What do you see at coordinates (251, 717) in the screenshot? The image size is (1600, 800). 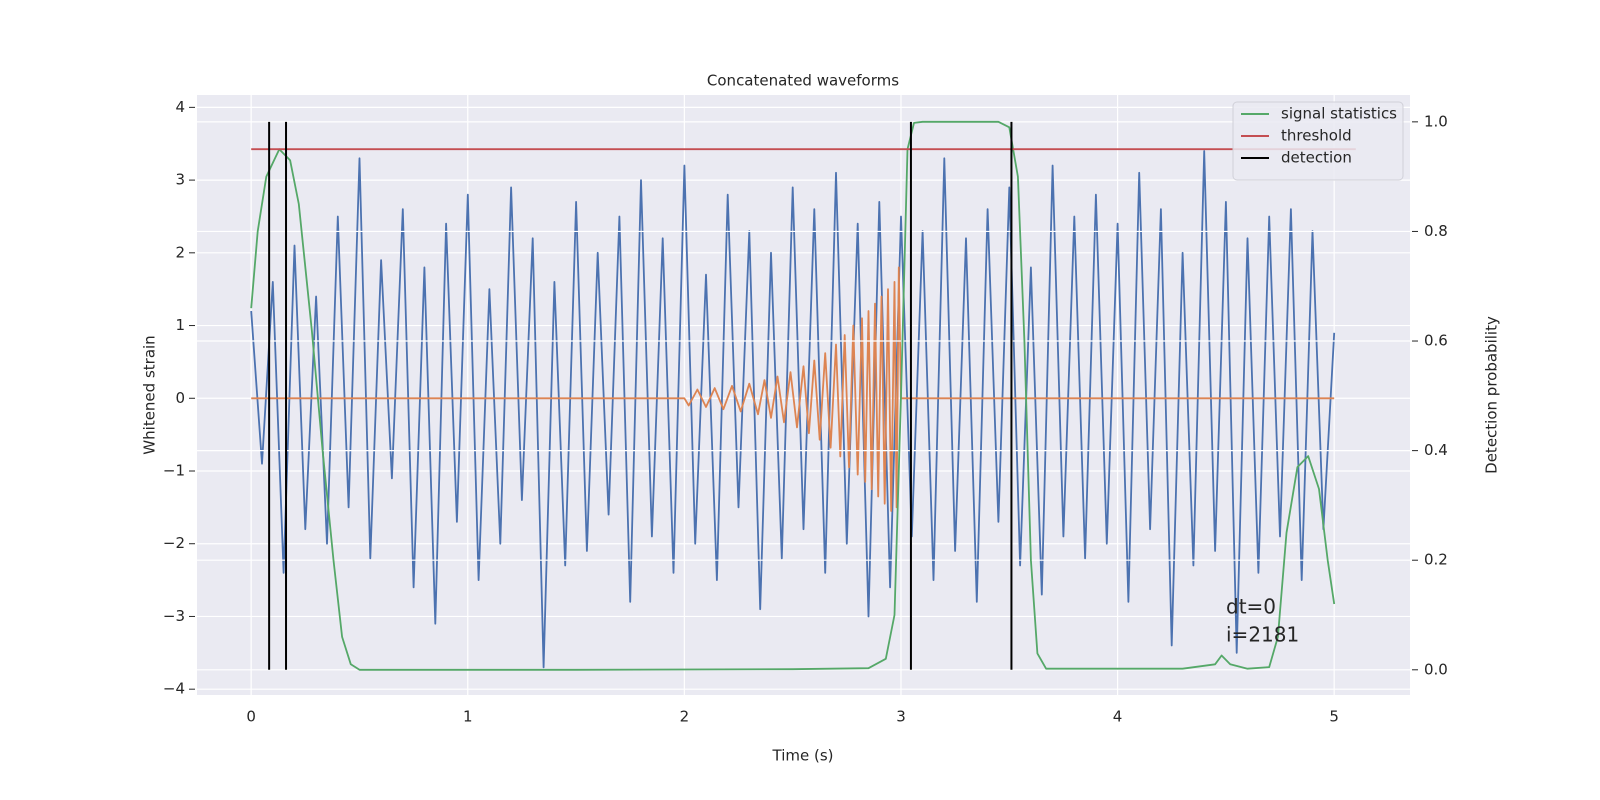 I see `x-tick-label: 0` at bounding box center [251, 717].